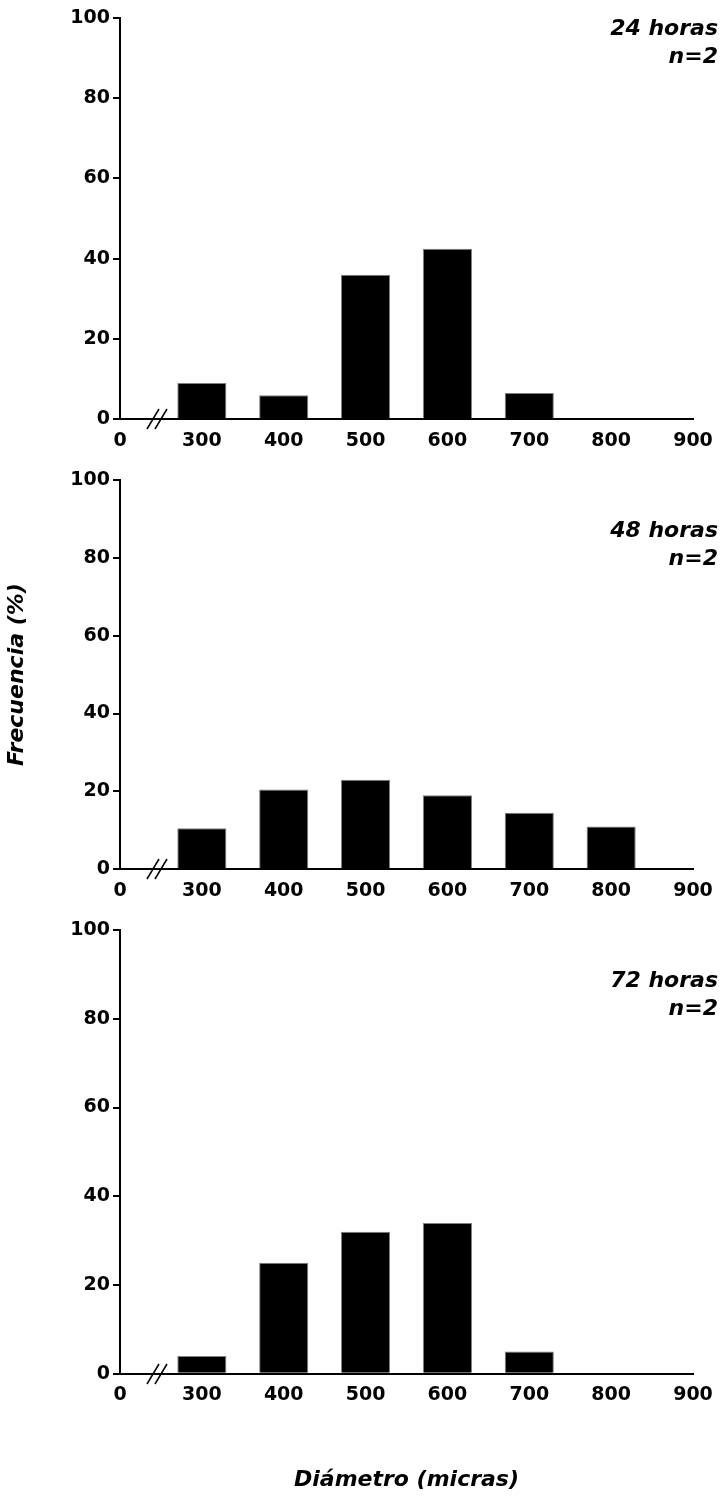  Describe the element at coordinates (664, 27) in the screenshot. I see `annotation: 24 horas` at that location.